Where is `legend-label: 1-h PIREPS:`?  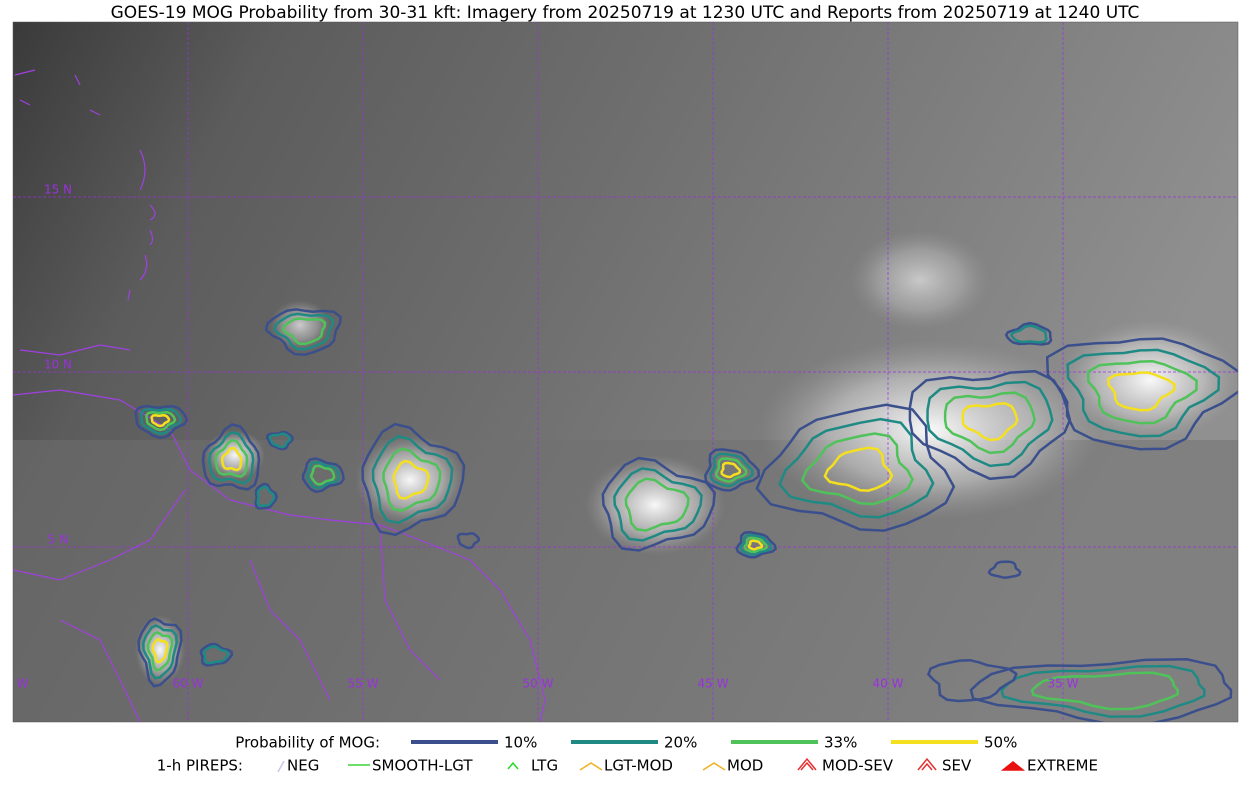
legend-label: 1-h PIREPS: is located at coordinates (200, 766).